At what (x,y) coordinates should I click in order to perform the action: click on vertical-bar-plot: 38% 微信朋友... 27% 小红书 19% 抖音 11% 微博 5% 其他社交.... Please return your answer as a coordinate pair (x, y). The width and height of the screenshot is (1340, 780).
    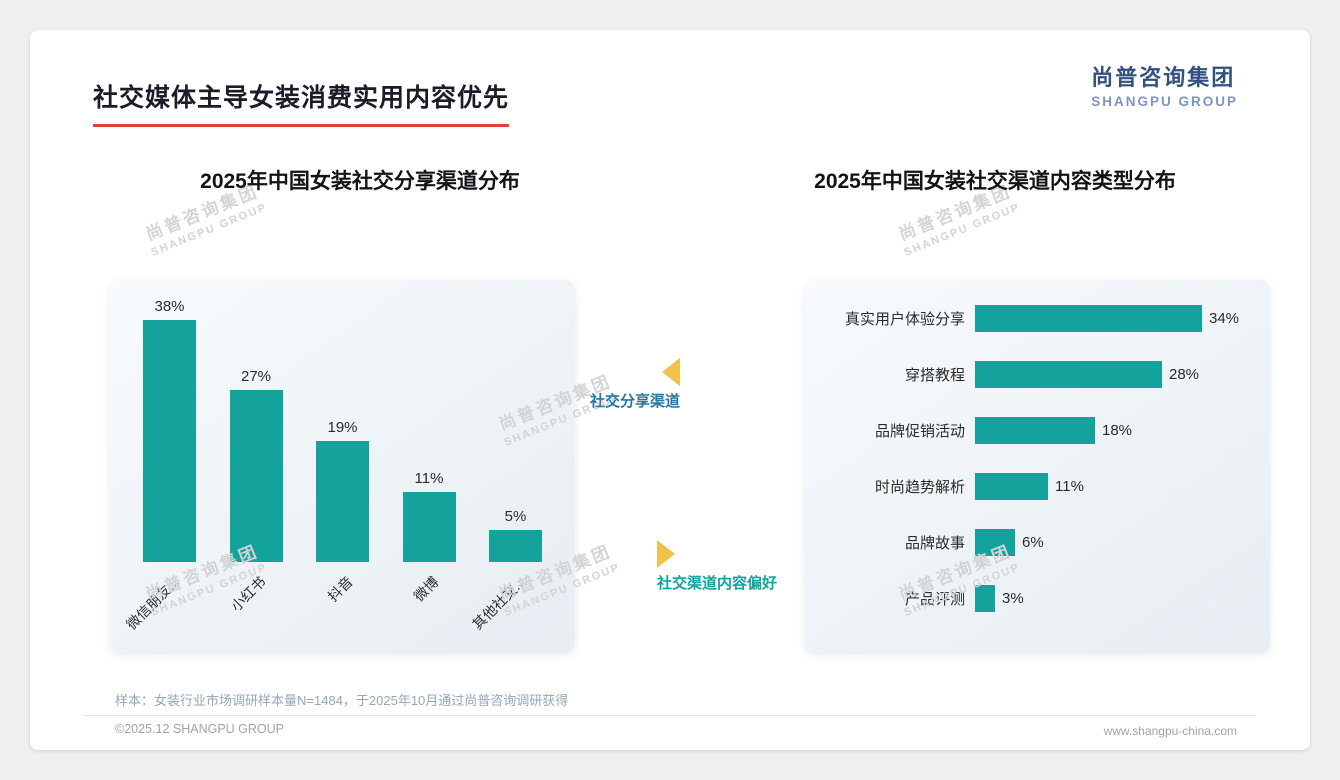
    Looking at the image, I should click on (332, 456).